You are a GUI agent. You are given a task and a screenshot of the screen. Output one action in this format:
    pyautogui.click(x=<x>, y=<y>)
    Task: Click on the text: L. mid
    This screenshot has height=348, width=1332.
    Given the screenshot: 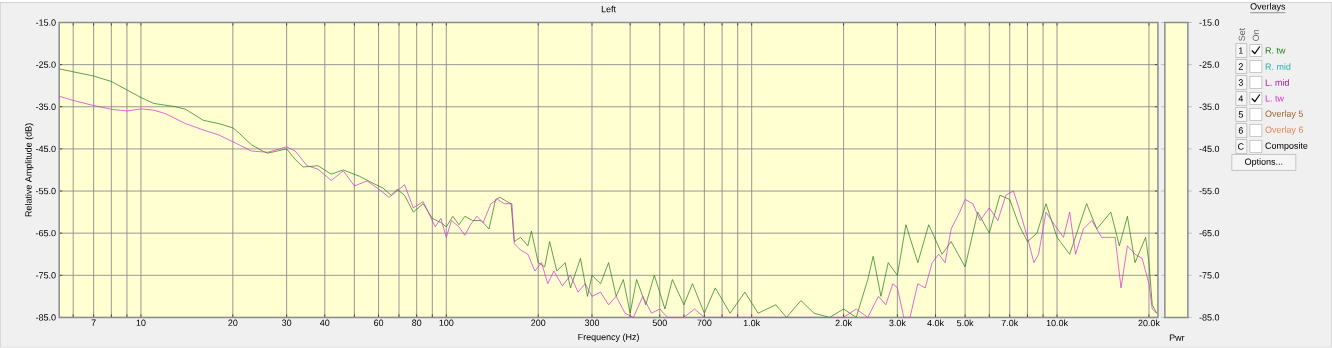 What is the action you would take?
    pyautogui.click(x=1277, y=82)
    